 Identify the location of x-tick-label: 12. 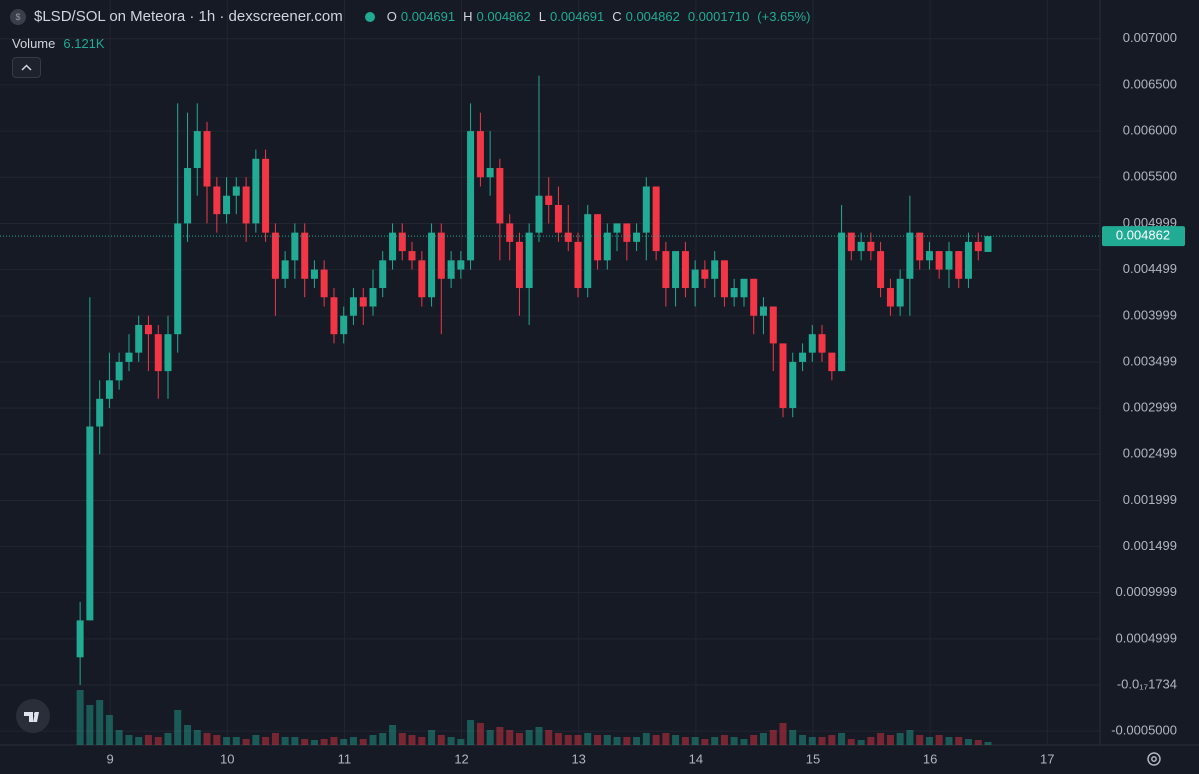
(461, 758).